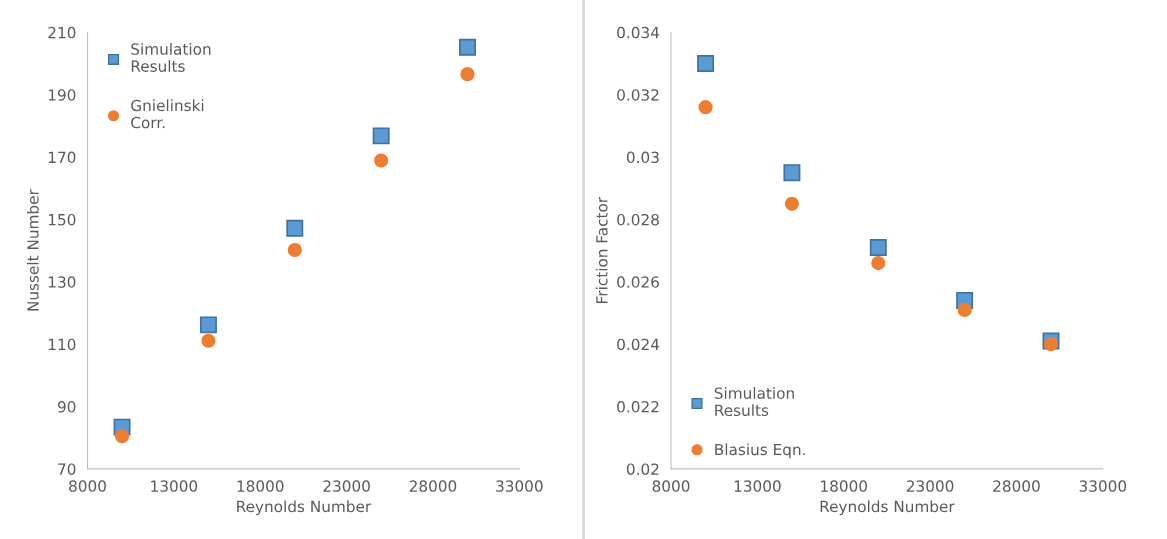  Describe the element at coordinates (62, 95) in the screenshot. I see `y-tick-label: 190` at that location.